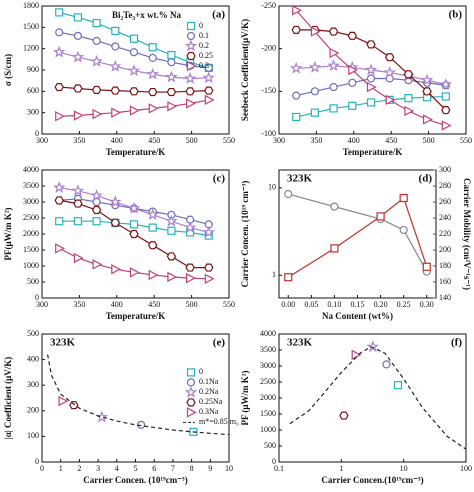 The width and height of the screenshot is (474, 492). I want to click on x-tick-label: 0.05, so click(311, 304).